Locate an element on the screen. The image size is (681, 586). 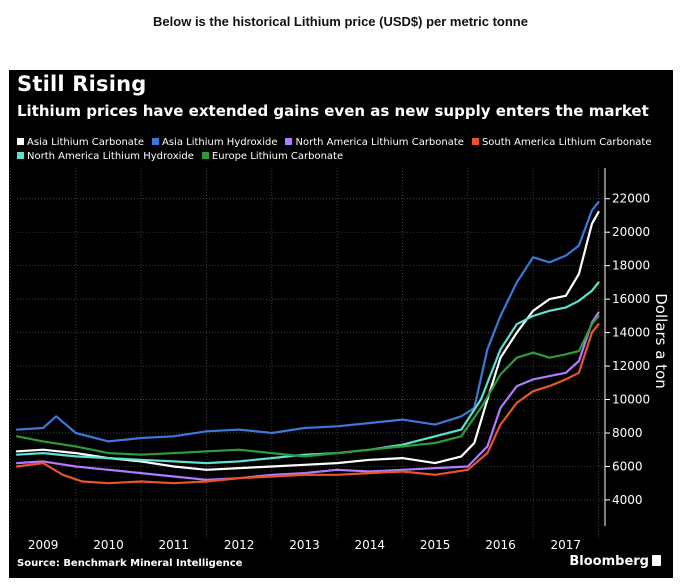
legend-item: South America Lithium Carbonate is located at coordinates (561, 143).